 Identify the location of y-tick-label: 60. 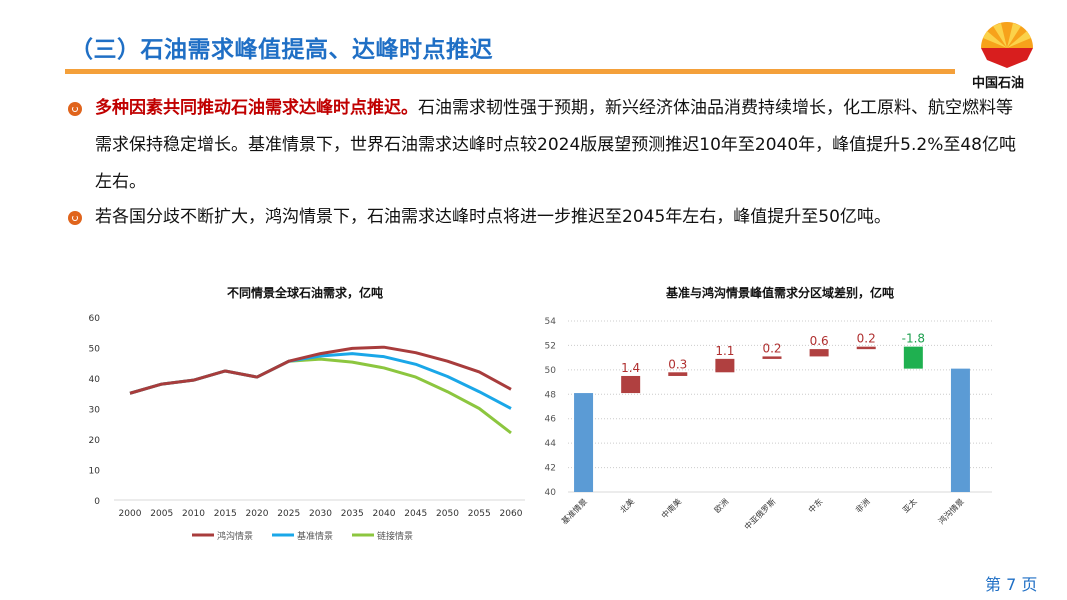
(95, 319).